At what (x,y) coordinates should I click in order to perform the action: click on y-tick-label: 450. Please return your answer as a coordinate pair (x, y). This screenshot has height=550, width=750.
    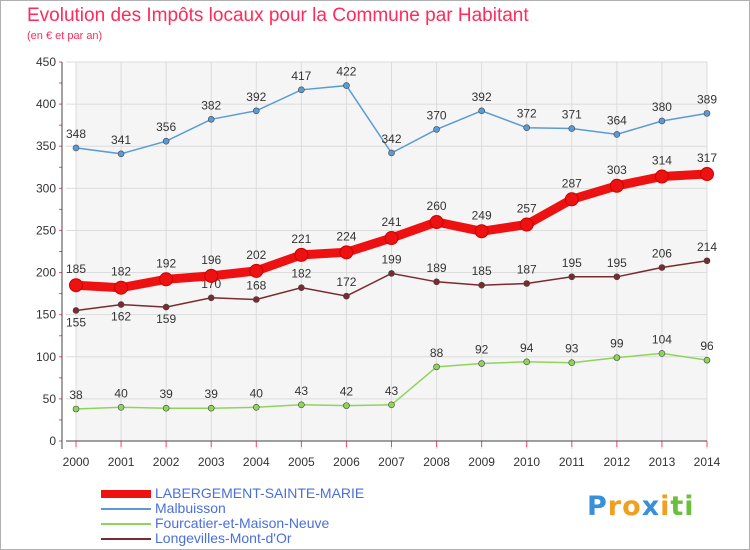
    Looking at the image, I should click on (46, 62).